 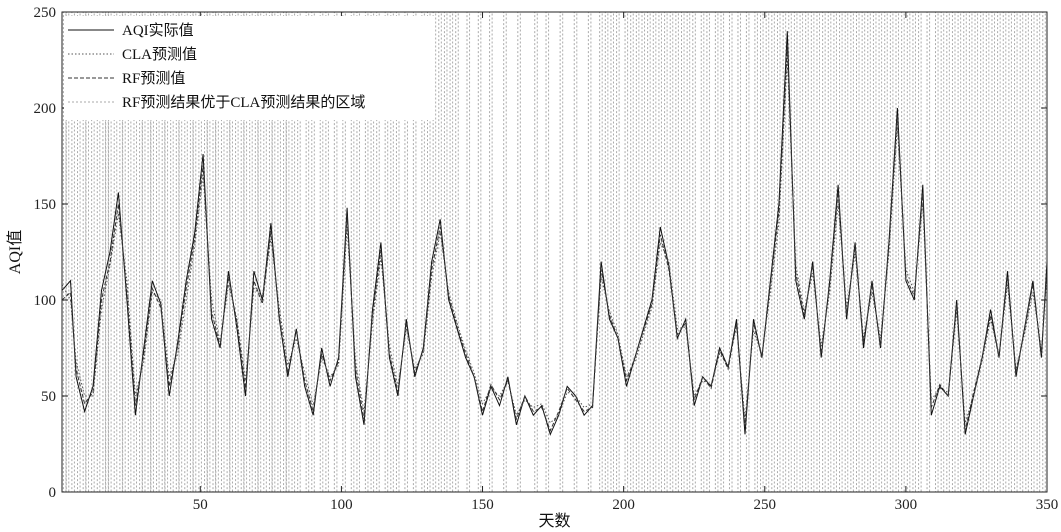 I want to click on legend-label-3: RF预测结果优于CLA预测结果的区域, so click(x=243, y=102).